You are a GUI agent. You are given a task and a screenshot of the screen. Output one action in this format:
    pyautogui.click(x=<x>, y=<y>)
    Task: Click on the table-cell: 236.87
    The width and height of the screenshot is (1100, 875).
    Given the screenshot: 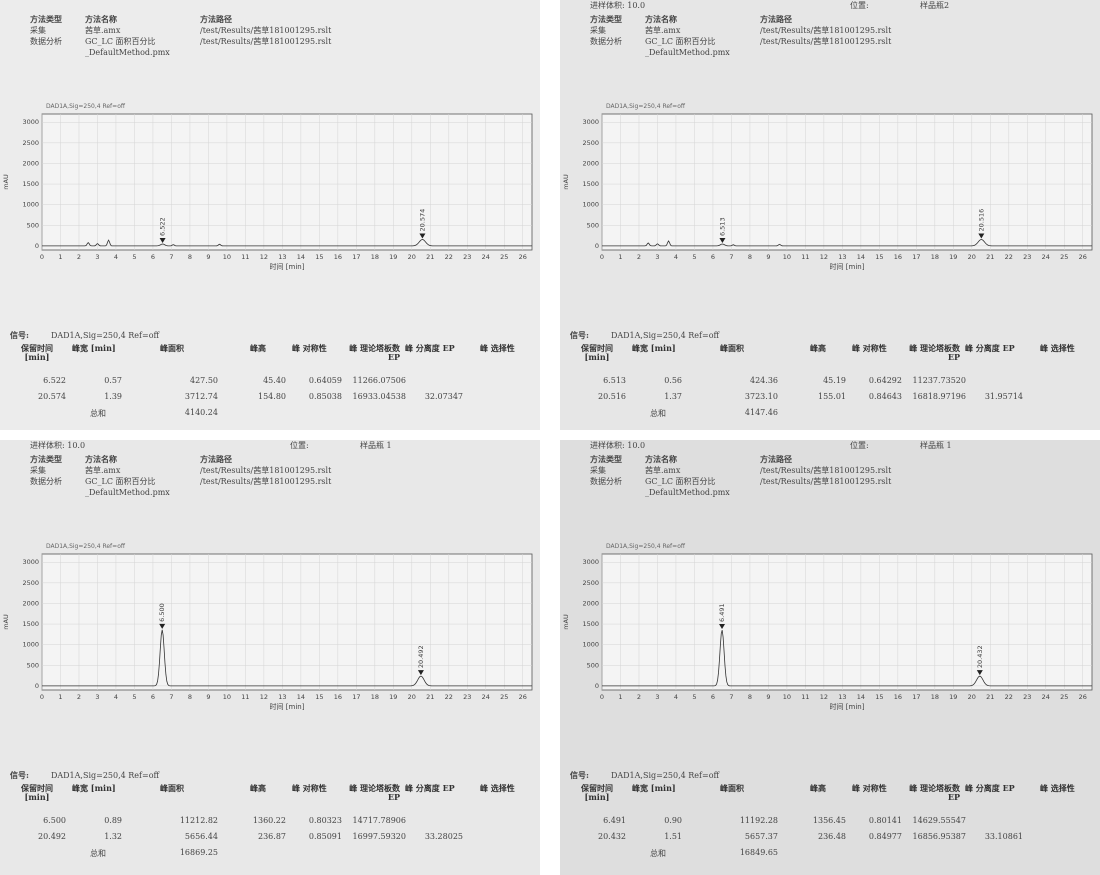 What is the action you would take?
    pyautogui.click(x=272, y=836)
    